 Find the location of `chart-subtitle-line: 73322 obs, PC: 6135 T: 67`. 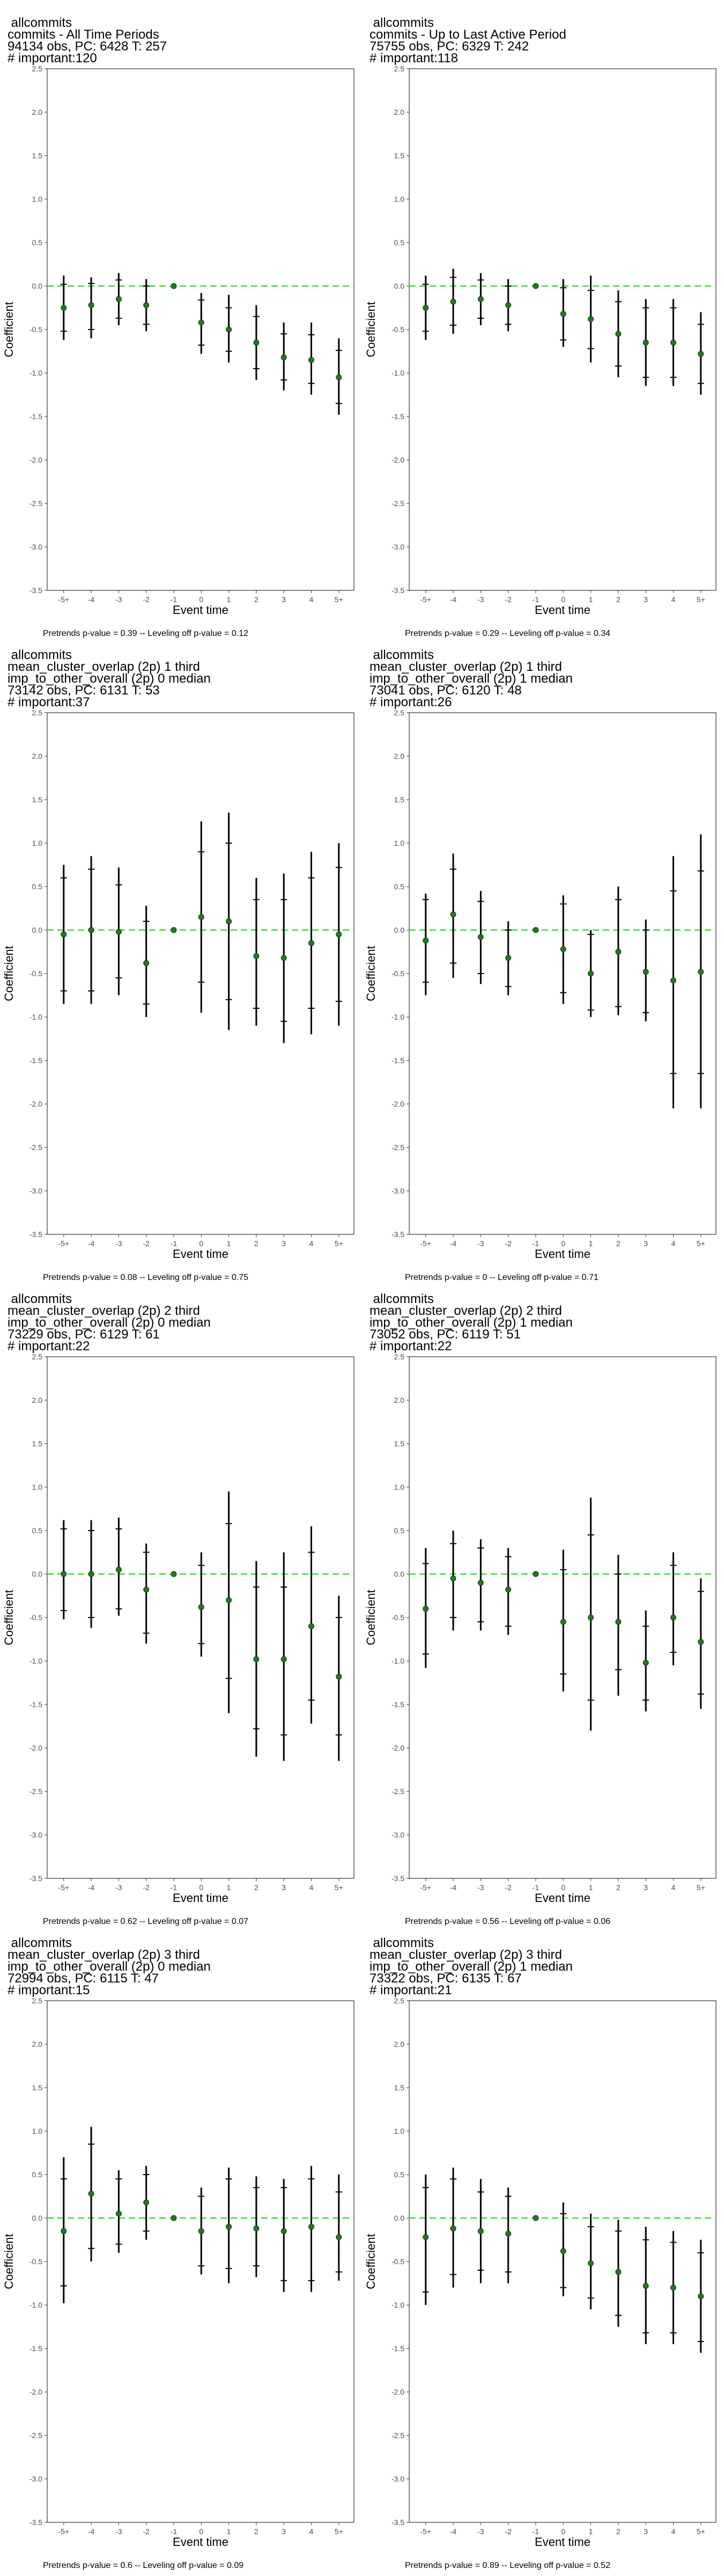

chart-subtitle-line: 73322 obs, PC: 6135 T: 67 is located at coordinates (446, 1978).